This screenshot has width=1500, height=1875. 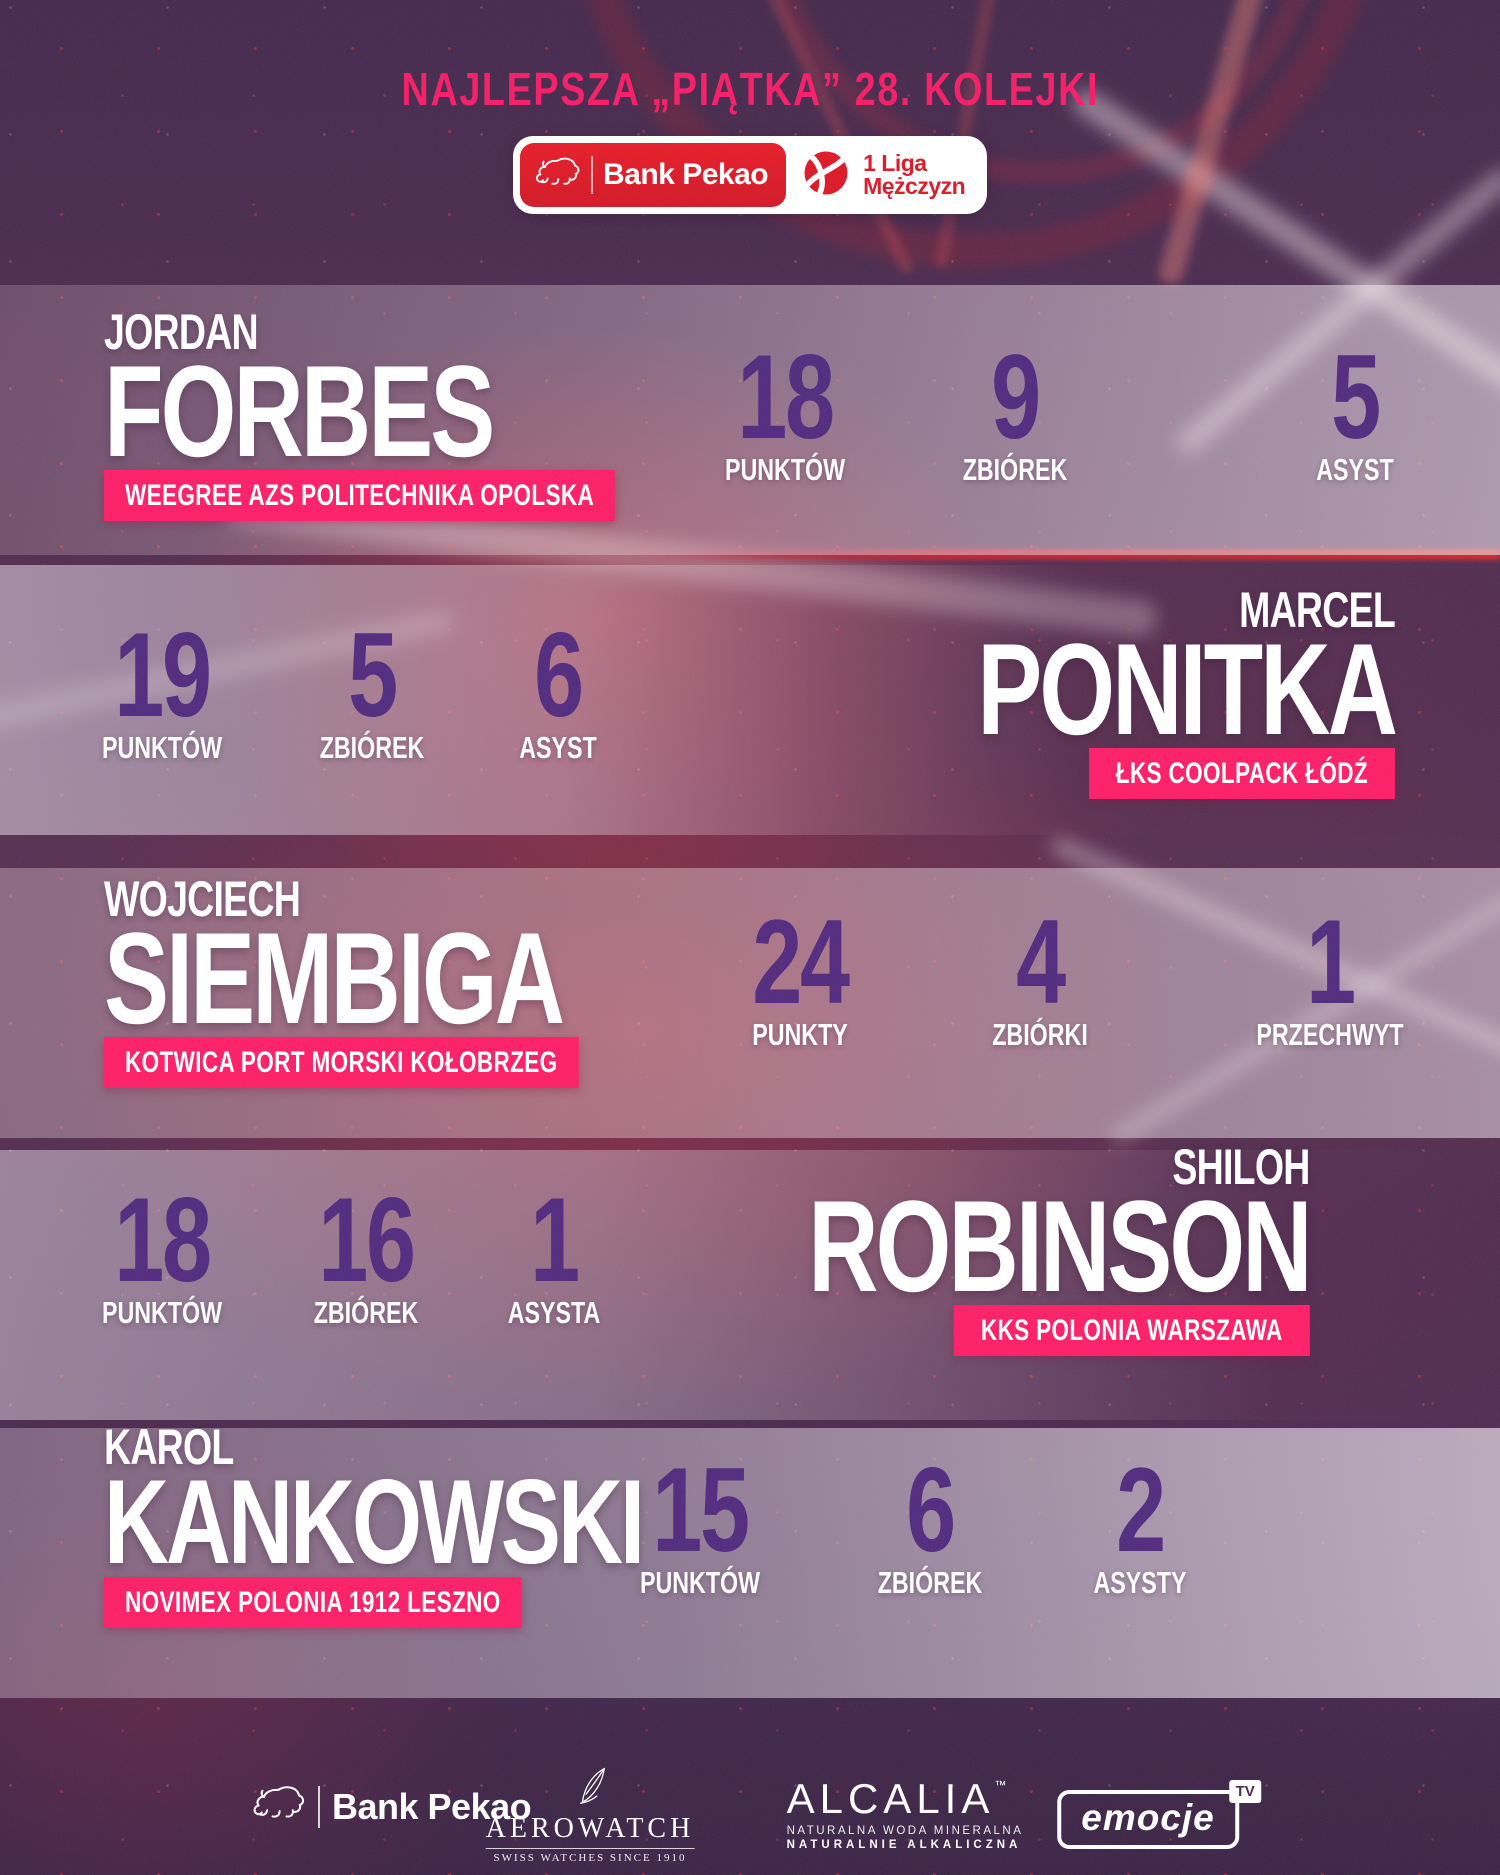 I want to click on stat-block: 24 PUNKTY, so click(x=801, y=974).